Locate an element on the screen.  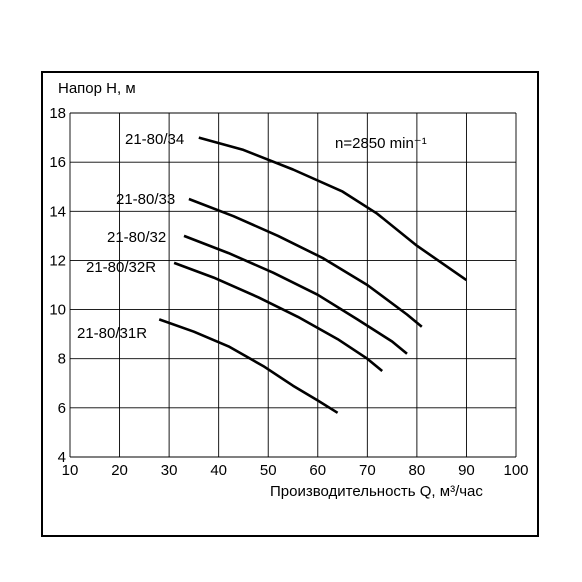
x-tick-label: 40 is located at coordinates (218, 470).